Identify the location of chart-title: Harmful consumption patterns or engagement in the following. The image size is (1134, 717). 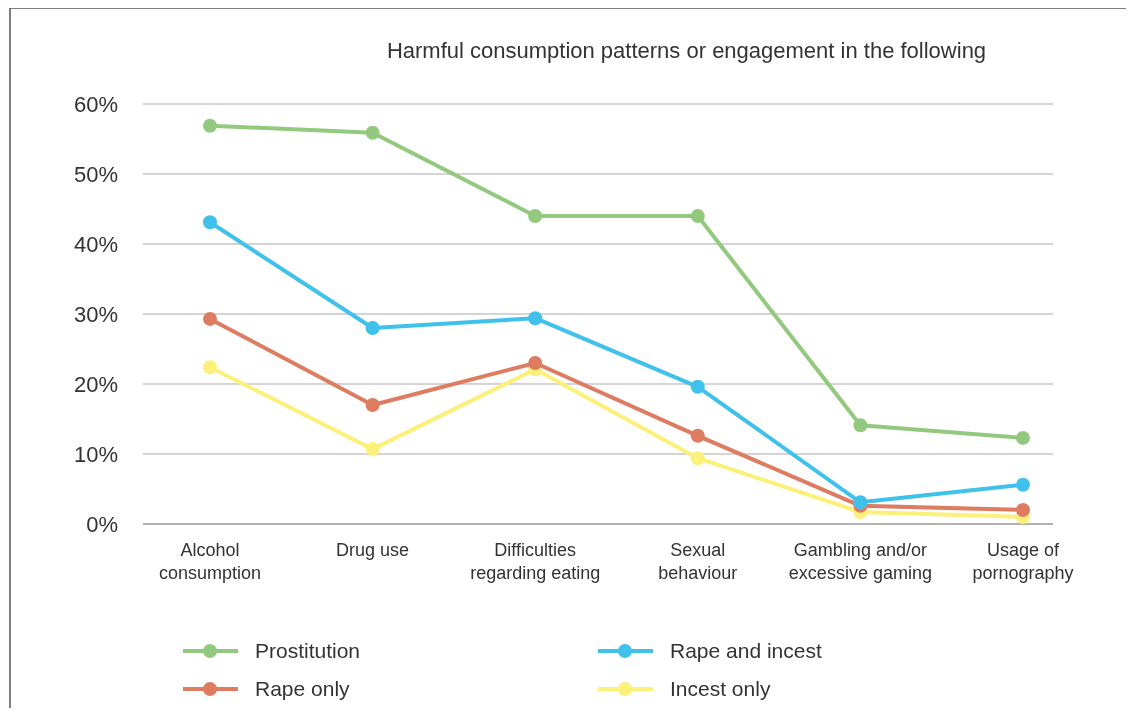
(686, 50).